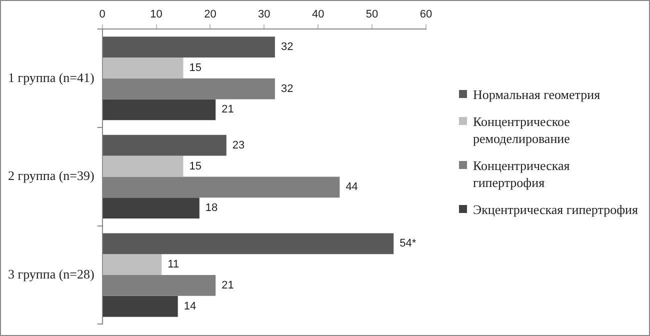  What do you see at coordinates (174, 264) in the screenshot?
I see `data-label: 11` at bounding box center [174, 264].